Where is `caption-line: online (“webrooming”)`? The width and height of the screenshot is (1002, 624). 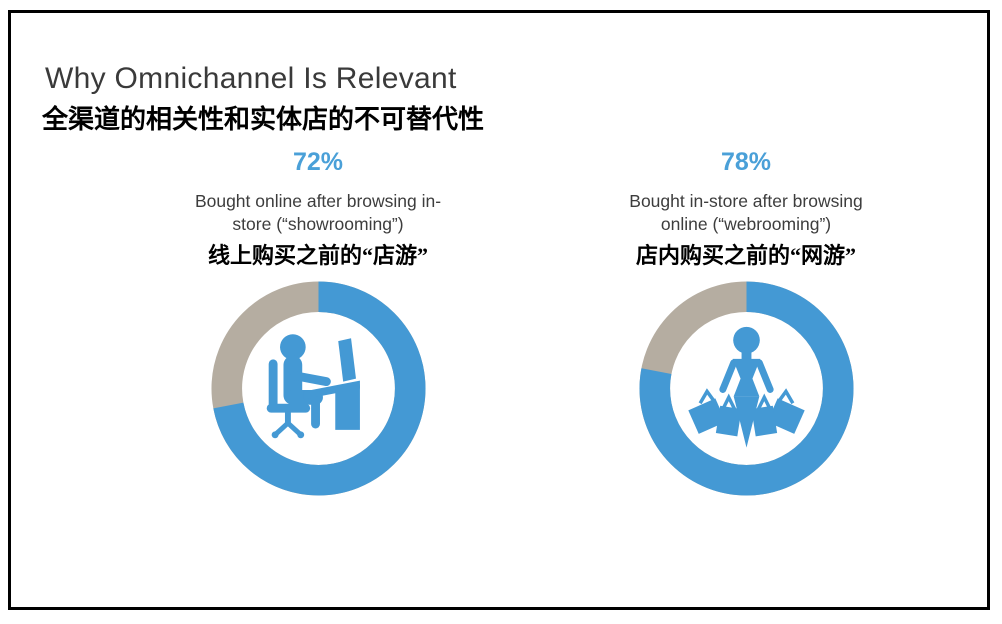 caption-line: online (“webrooming”) is located at coordinates (746, 224).